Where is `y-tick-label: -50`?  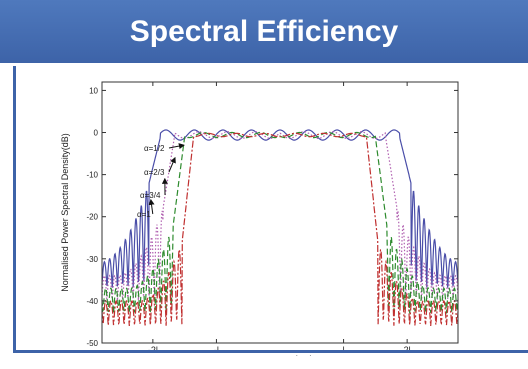
y-tick-label: -50 is located at coordinates (92, 343).